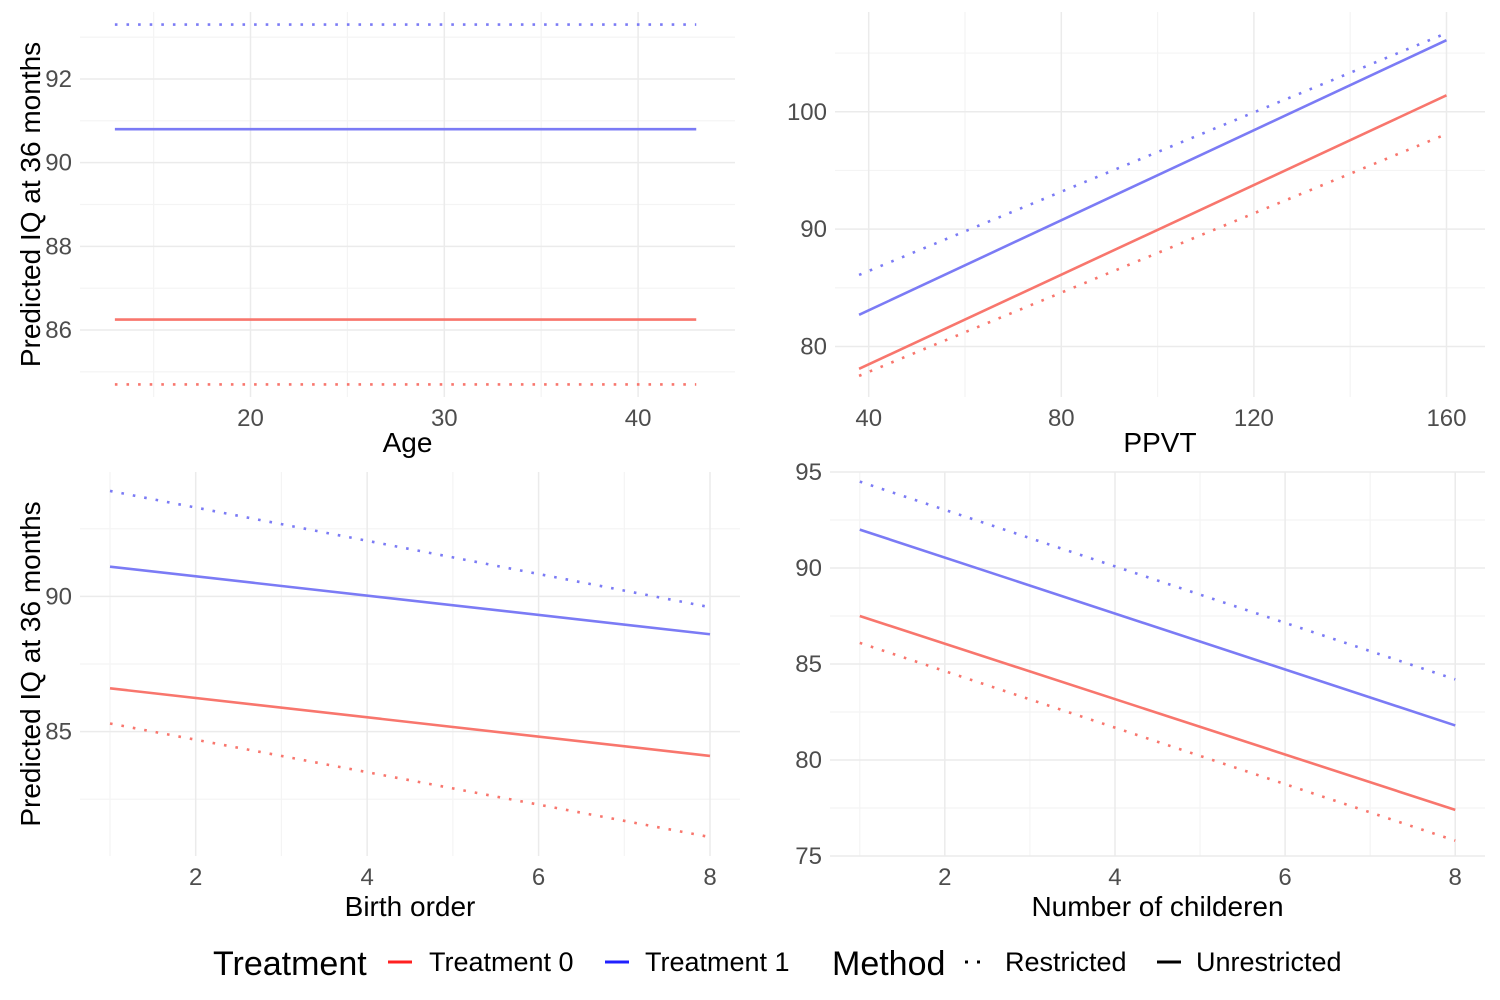  Describe the element at coordinates (1159, 442) in the screenshot. I see `x-axis-title: PPVT` at that location.